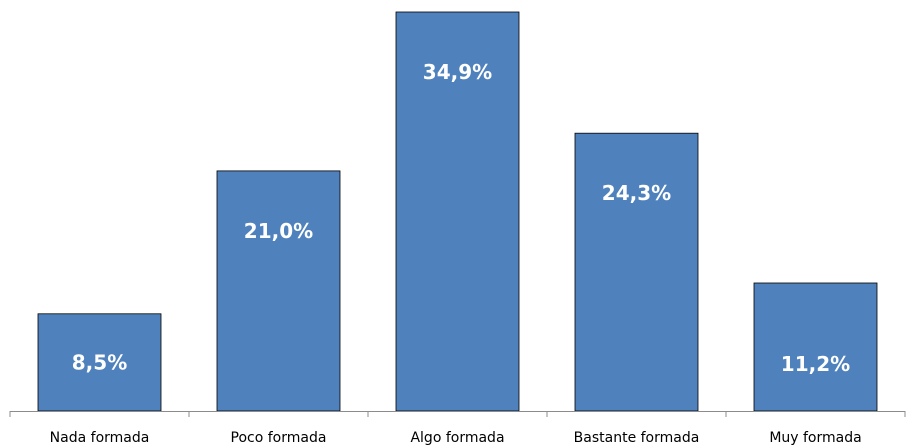  Describe the element at coordinates (457, 72) in the screenshot. I see `data-label-2: 34,9%` at that location.